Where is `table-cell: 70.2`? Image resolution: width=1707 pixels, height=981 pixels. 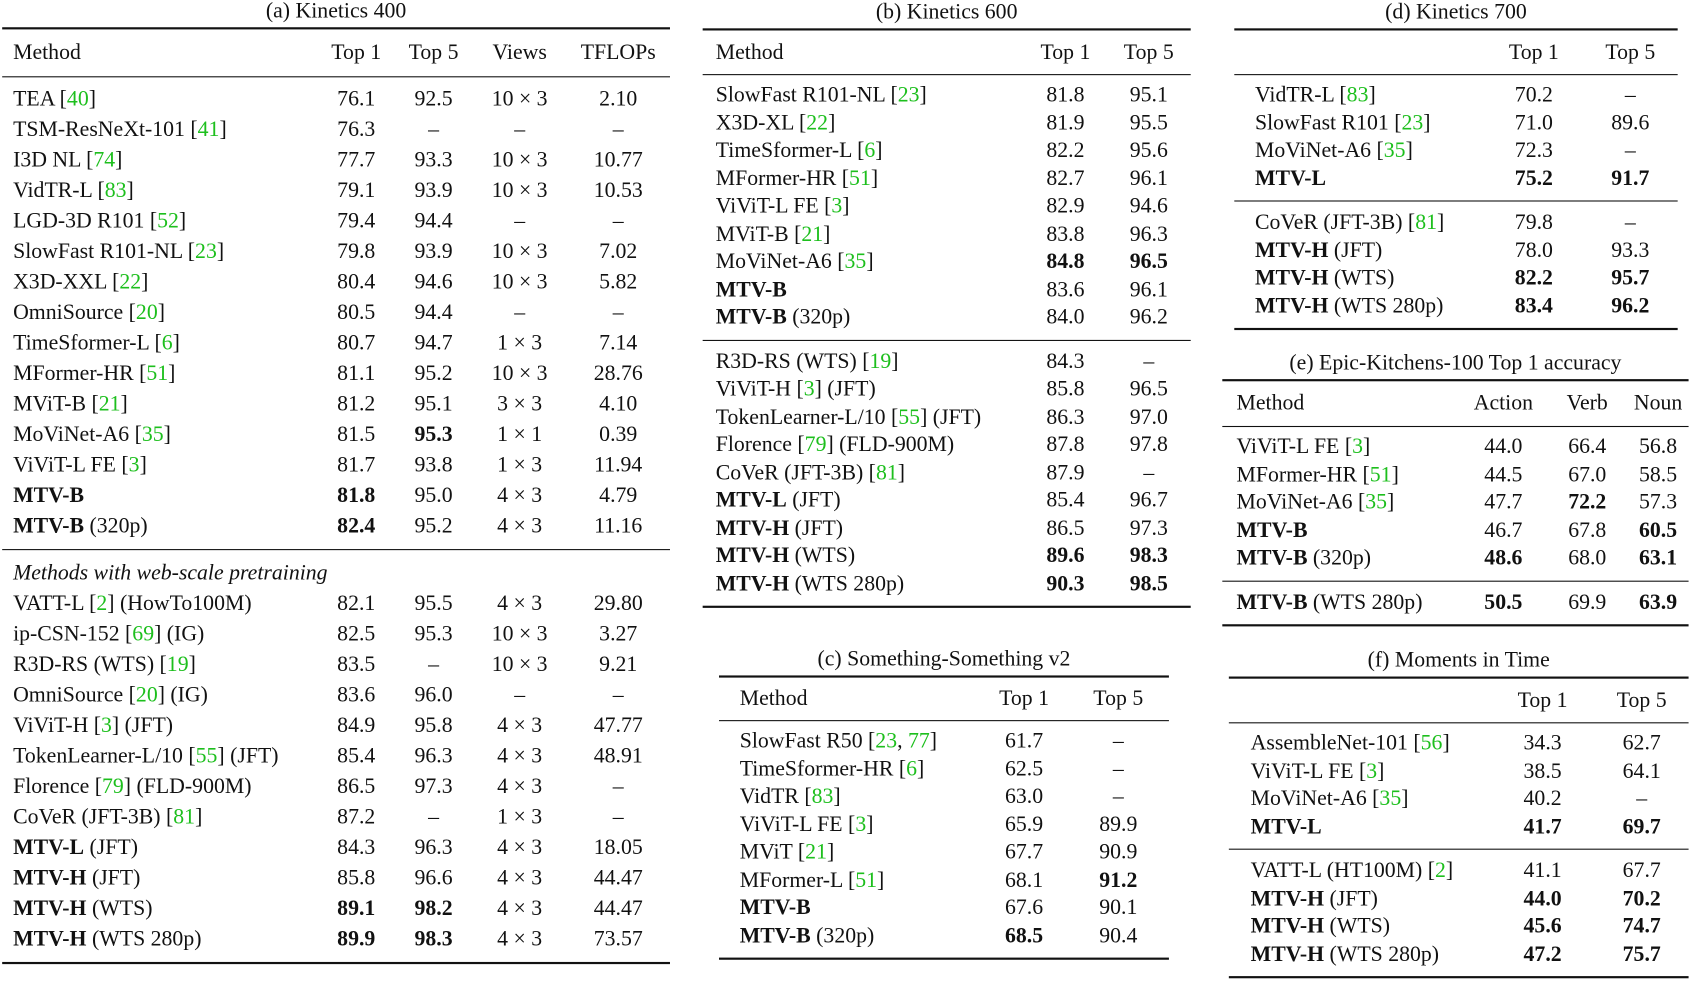
table-cell: 70.2 is located at coordinates (1534, 95).